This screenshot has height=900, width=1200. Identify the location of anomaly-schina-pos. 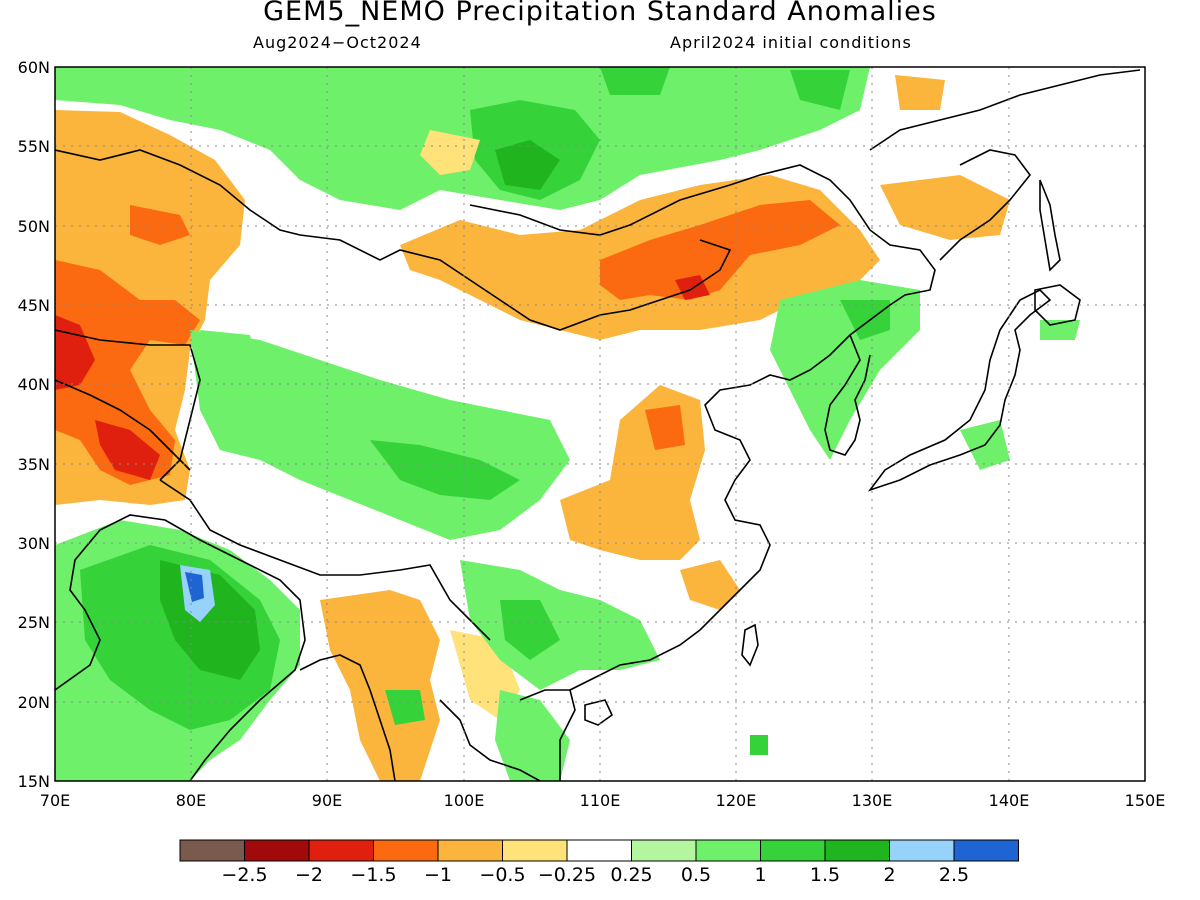
(560, 625).